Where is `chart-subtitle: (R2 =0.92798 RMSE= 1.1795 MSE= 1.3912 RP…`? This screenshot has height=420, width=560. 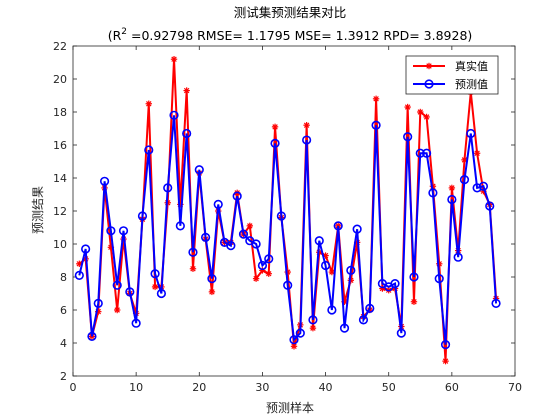 chart-subtitle: (R2 =0.92798 RMSE= 1.1795 MSE= 1.3912 RP… is located at coordinates (290, 35).